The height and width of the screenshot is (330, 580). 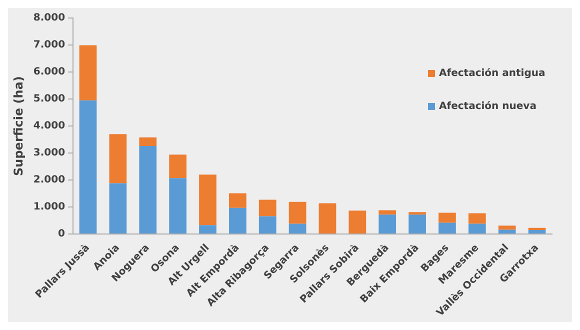 What do you see at coordinates (49, 99) in the screenshot?
I see `y-tick-label: 5.000` at bounding box center [49, 99].